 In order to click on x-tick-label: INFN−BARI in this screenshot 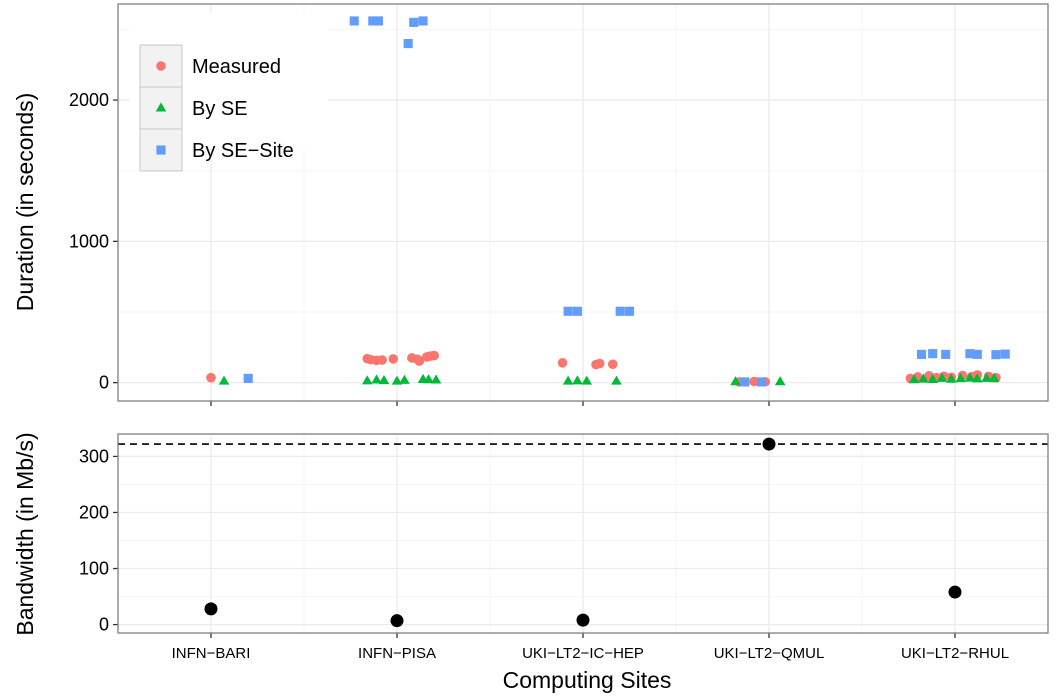, I will do `click(211, 653)`.